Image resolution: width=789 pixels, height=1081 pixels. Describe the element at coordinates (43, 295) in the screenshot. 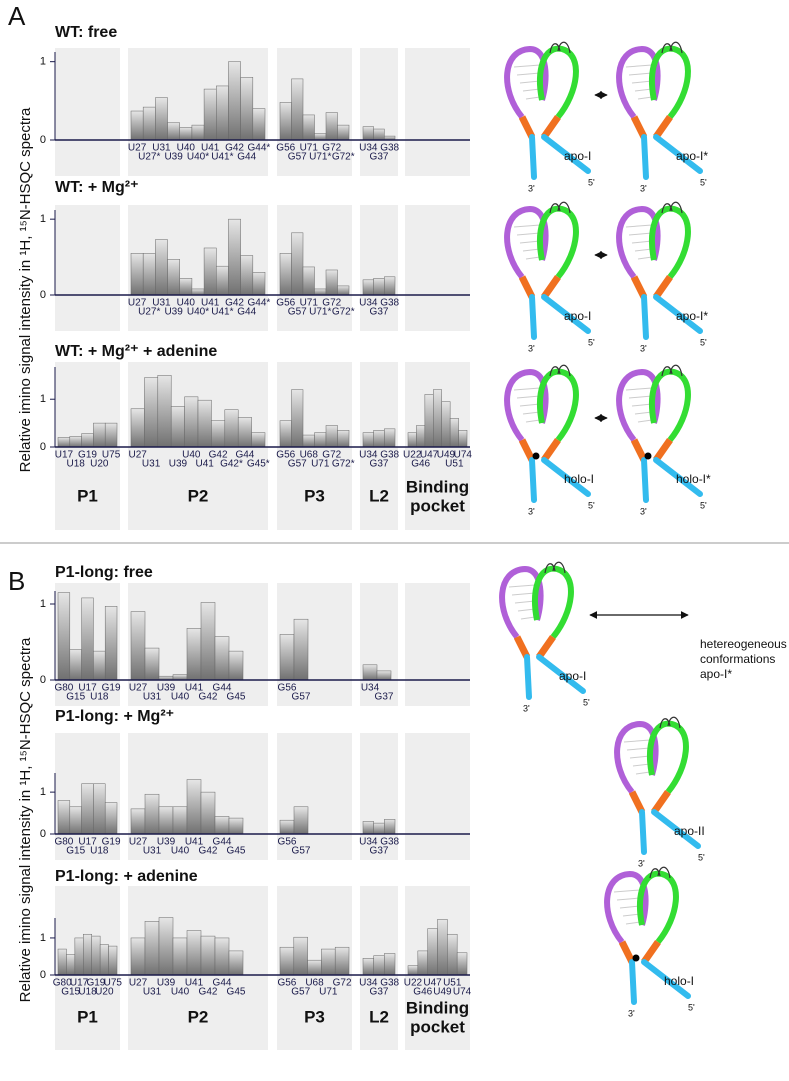

I see `y-tick-label: 0` at that location.